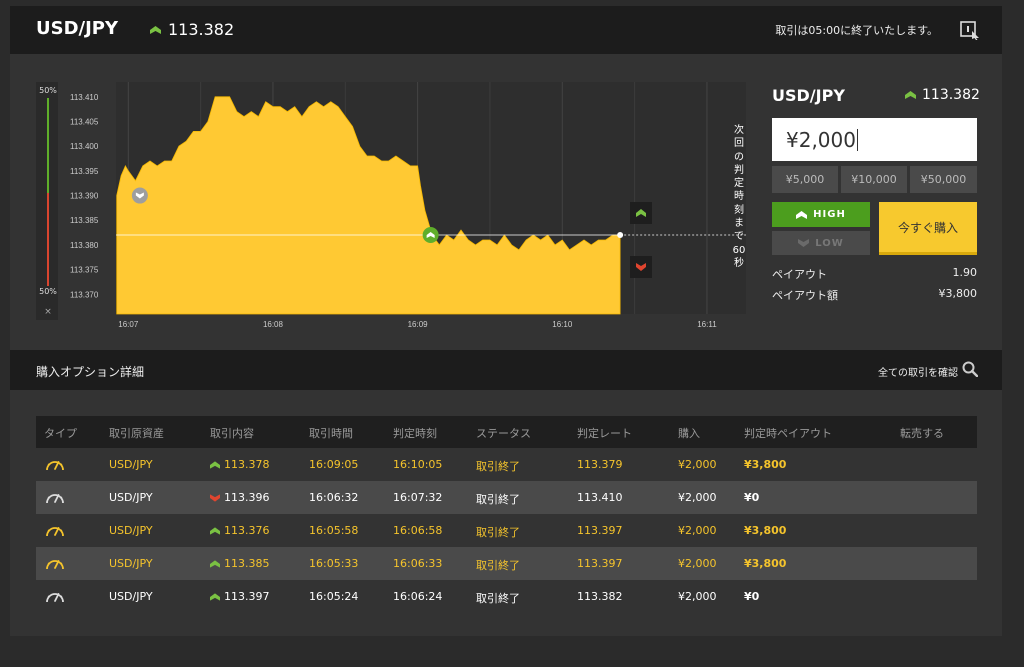 This screenshot has height=667, width=1024. Describe the element at coordinates (821, 139) in the screenshot. I see `amount-value: ¥2,000` at that location.